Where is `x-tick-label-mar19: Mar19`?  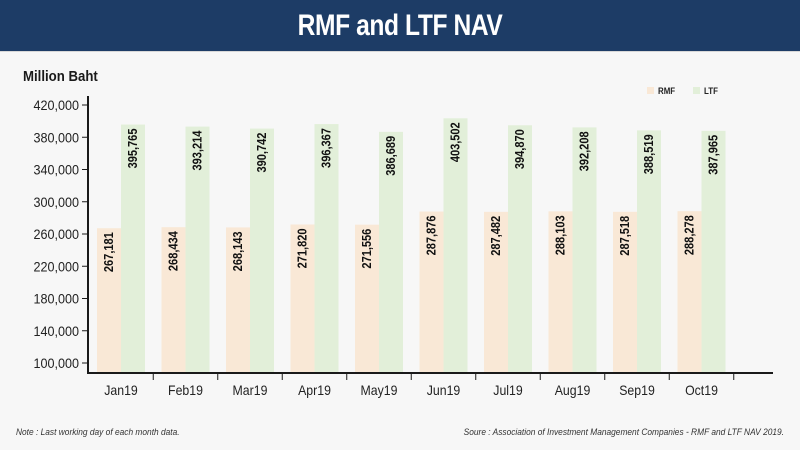 x-tick-label-mar19: Mar19 is located at coordinates (250, 390).